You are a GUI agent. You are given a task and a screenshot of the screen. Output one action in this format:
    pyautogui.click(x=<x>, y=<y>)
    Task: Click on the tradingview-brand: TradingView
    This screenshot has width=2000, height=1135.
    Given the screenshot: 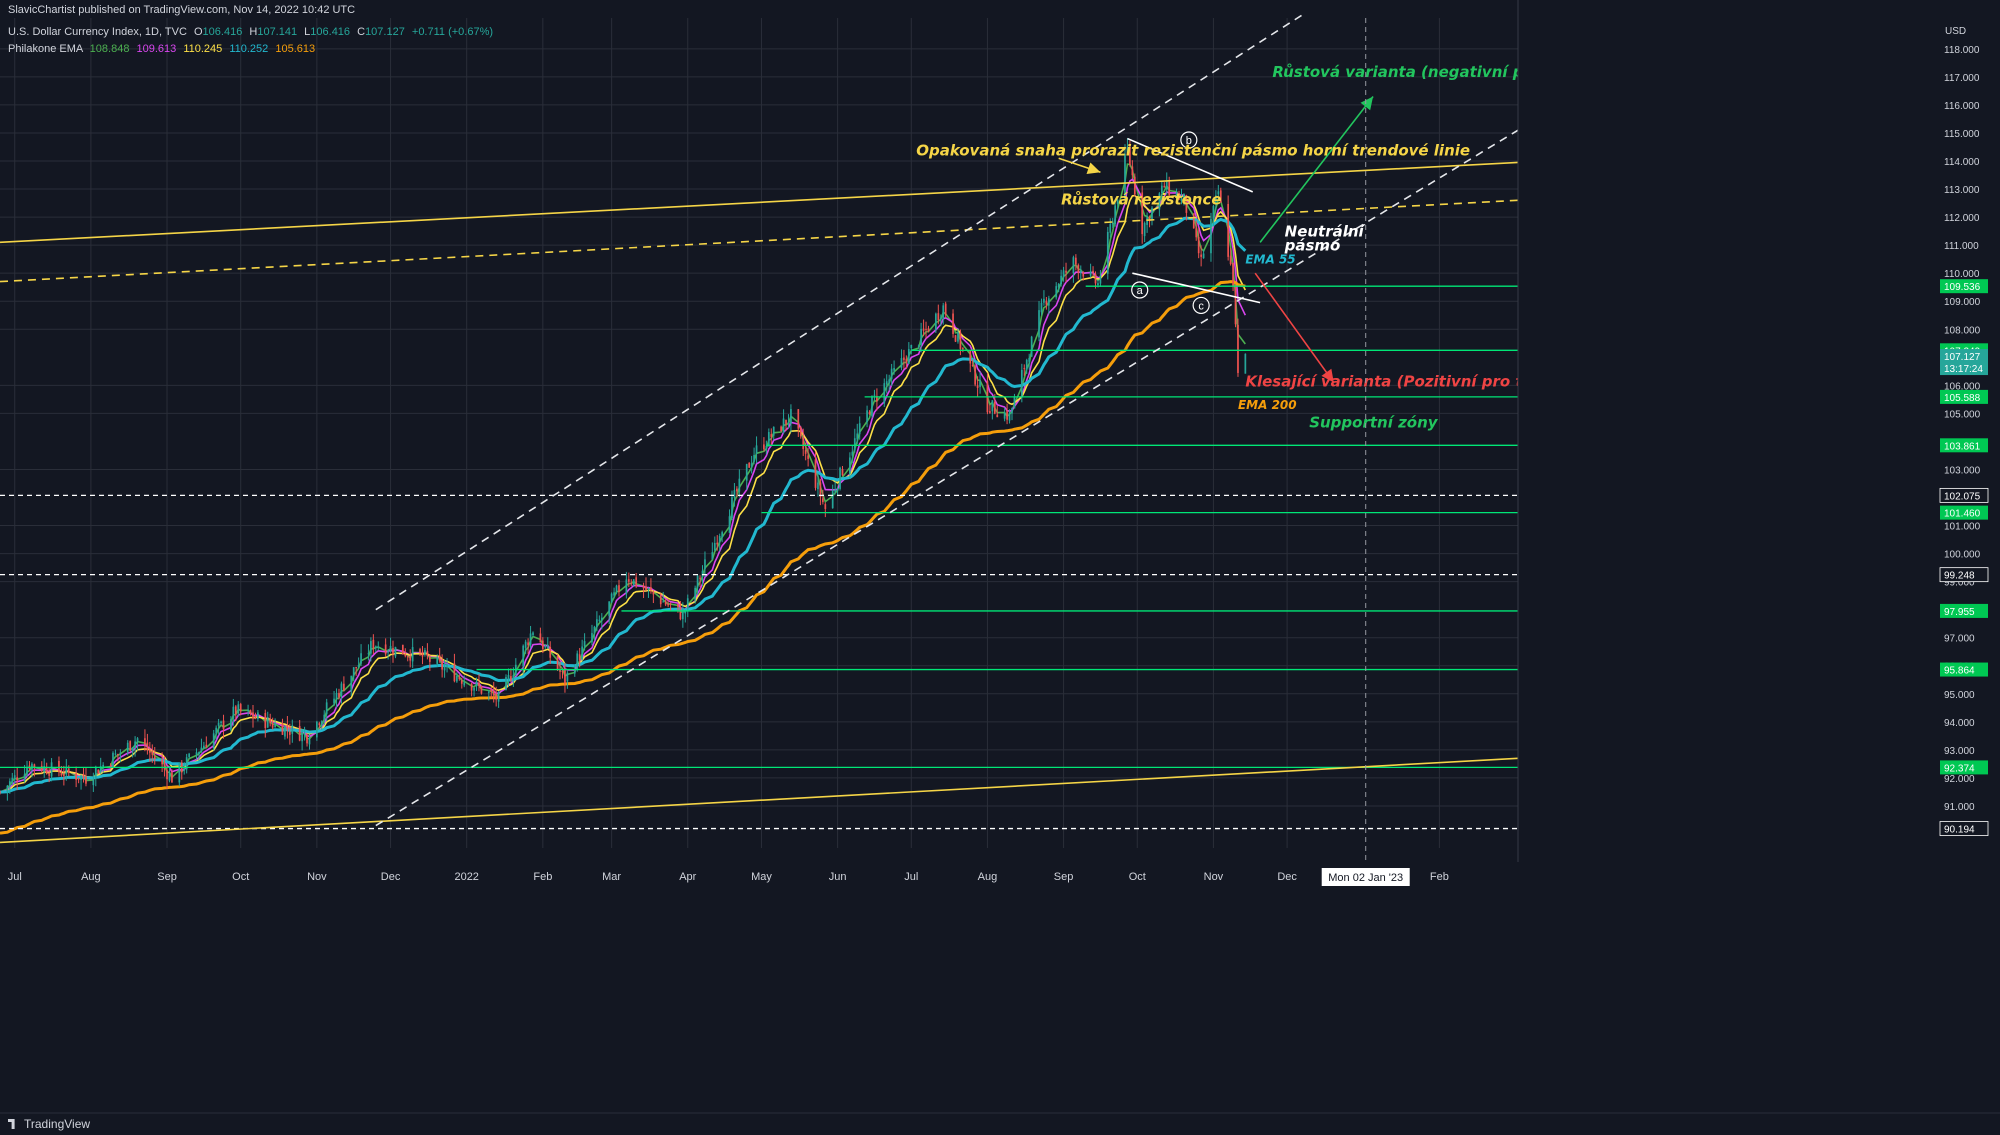 What is the action you would take?
    pyautogui.click(x=49, y=1124)
    